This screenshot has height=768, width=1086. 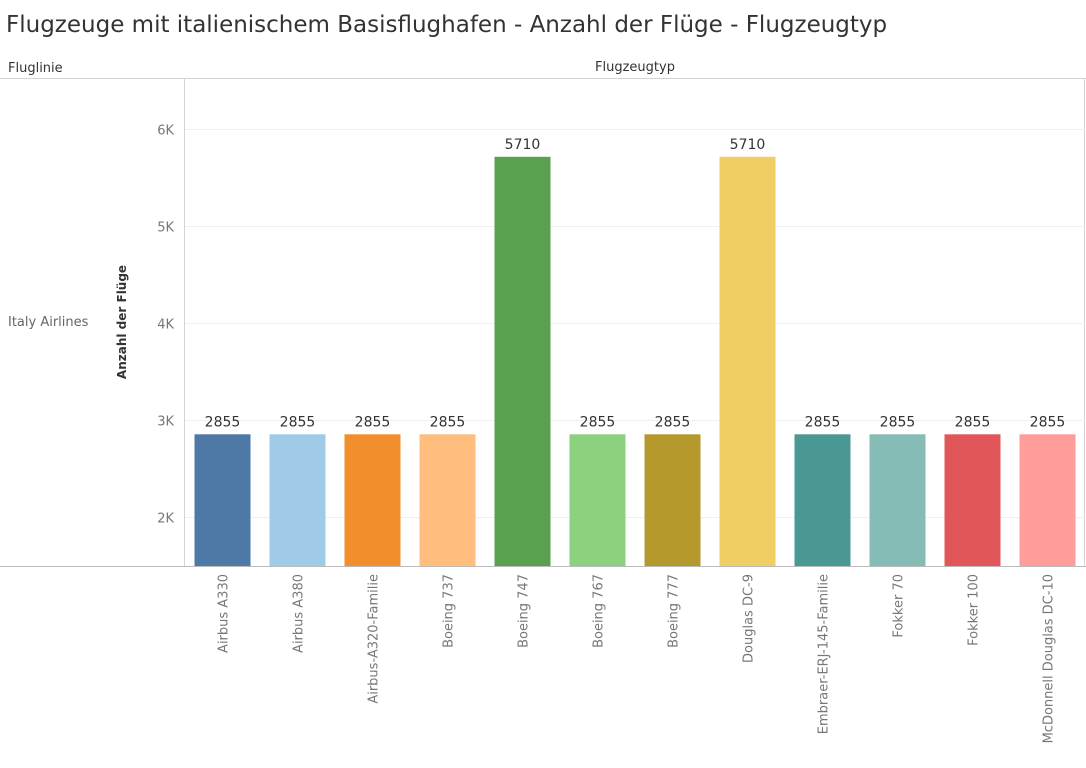 I want to click on x-tick-label: Embraer-ERJ-145-Familie, so click(x=824, y=654).